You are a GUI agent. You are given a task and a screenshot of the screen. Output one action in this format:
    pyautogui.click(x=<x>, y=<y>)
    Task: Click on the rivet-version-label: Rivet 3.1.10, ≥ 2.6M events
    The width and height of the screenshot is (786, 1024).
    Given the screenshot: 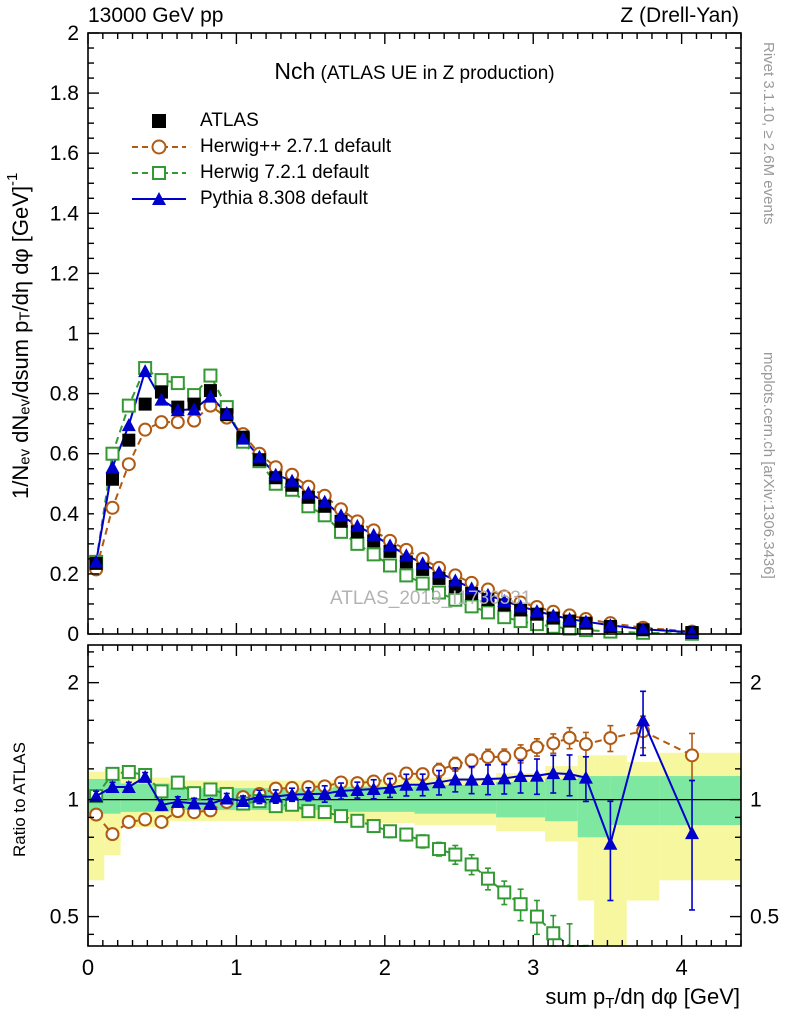 What is the action you would take?
    pyautogui.click(x=768, y=133)
    